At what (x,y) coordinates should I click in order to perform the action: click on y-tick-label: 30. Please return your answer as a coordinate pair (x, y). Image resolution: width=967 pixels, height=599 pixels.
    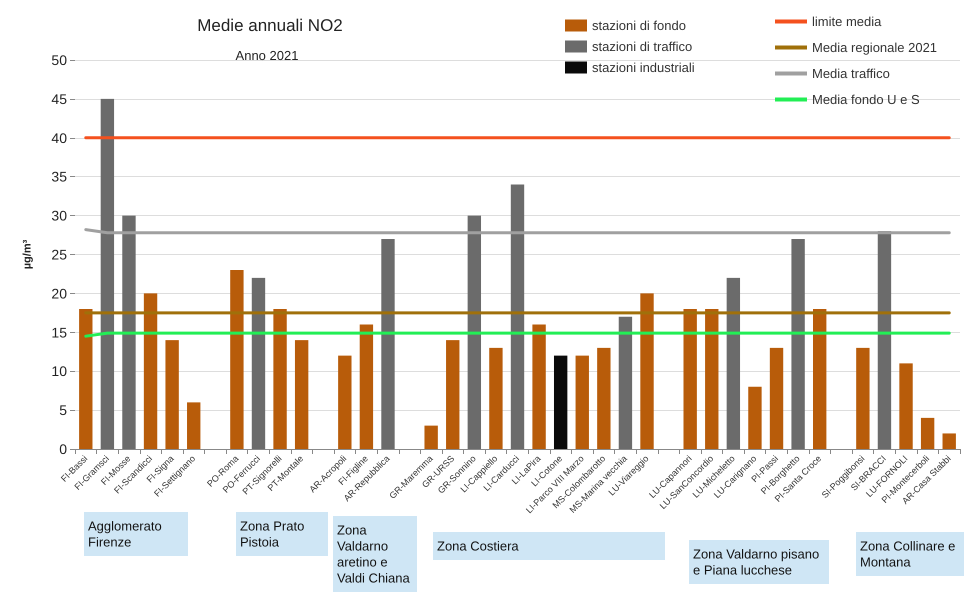
    Looking at the image, I should click on (59, 216).